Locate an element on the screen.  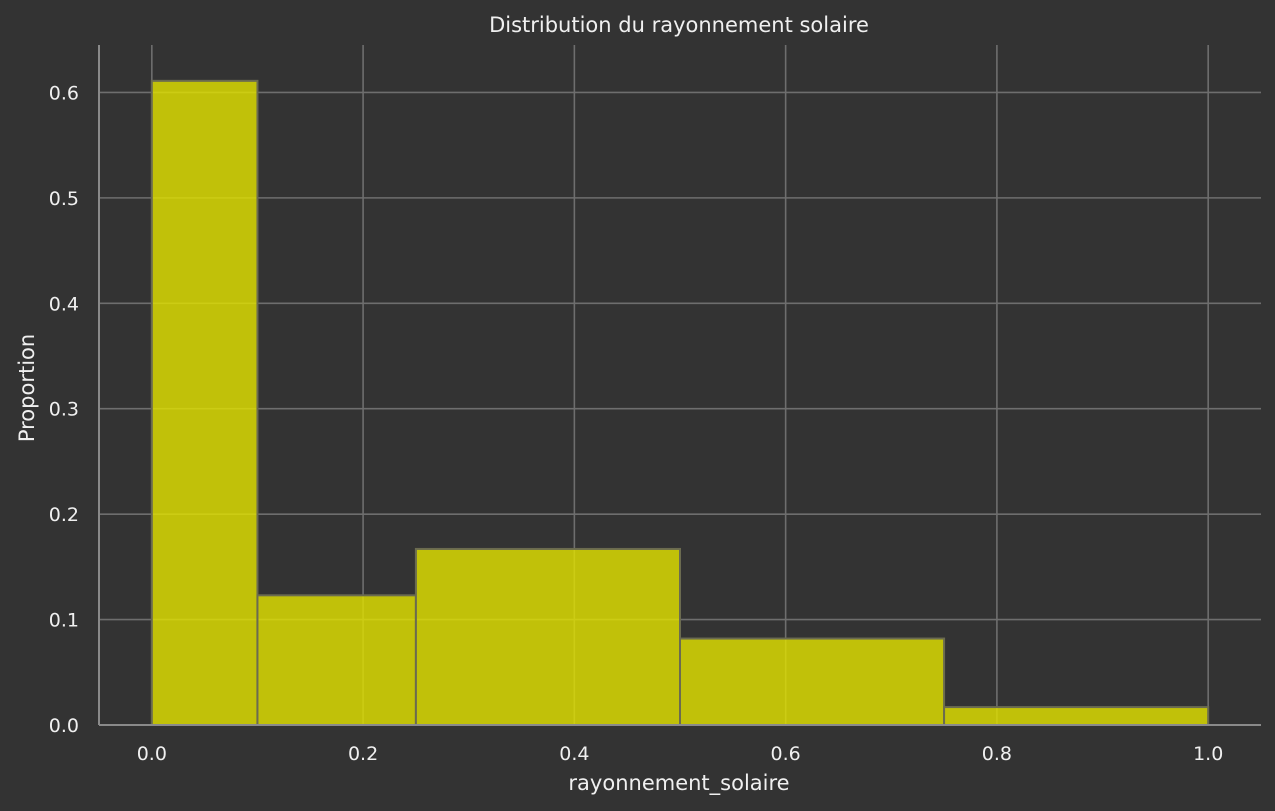
x-tick-label: 0.4 is located at coordinates (574, 754).